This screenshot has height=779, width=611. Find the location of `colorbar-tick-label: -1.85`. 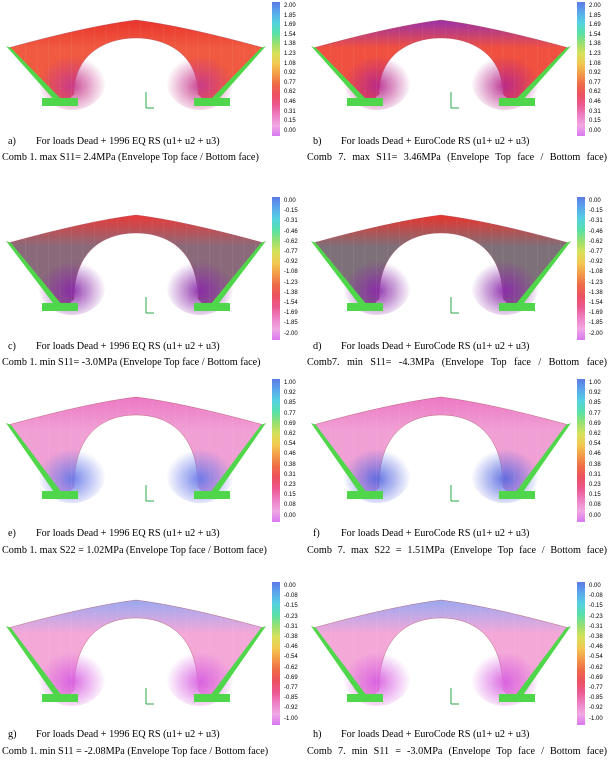

colorbar-tick-label: -1.85 is located at coordinates (596, 323).